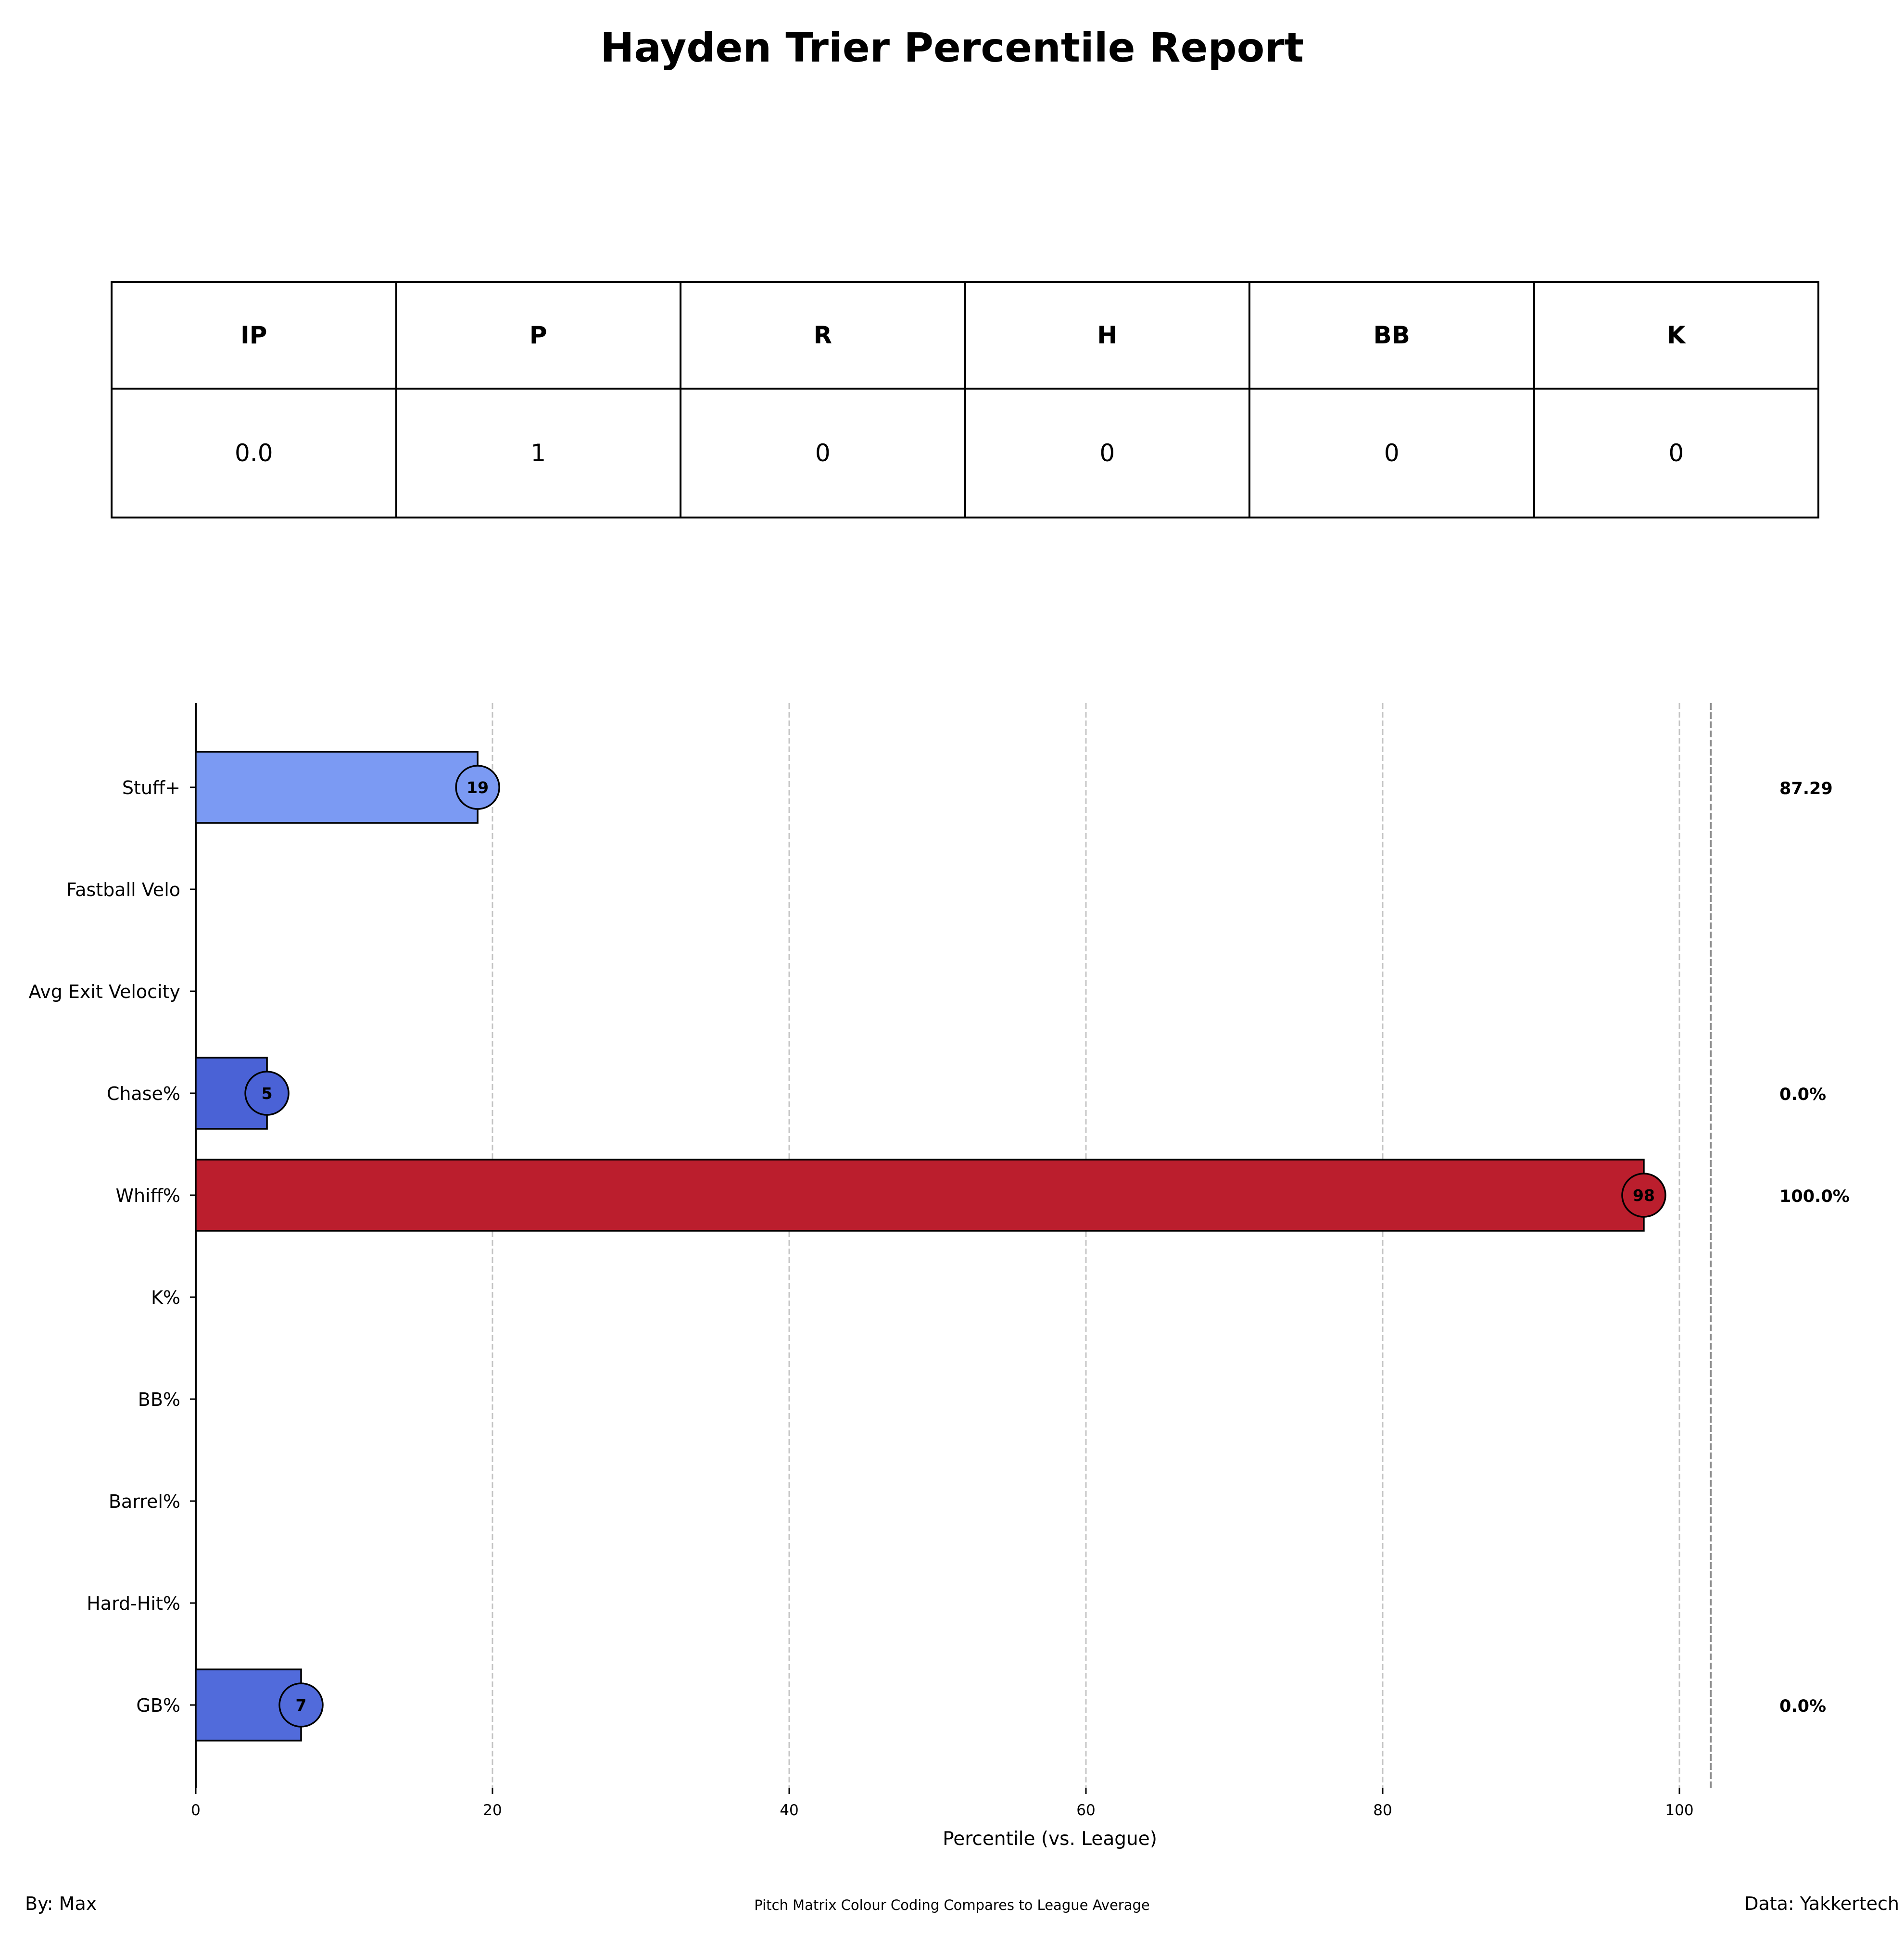 Image resolution: width=1904 pixels, height=1945 pixels. Describe the element at coordinates (123, 890) in the screenshot. I see `category-label: Fastball Velo` at that location.